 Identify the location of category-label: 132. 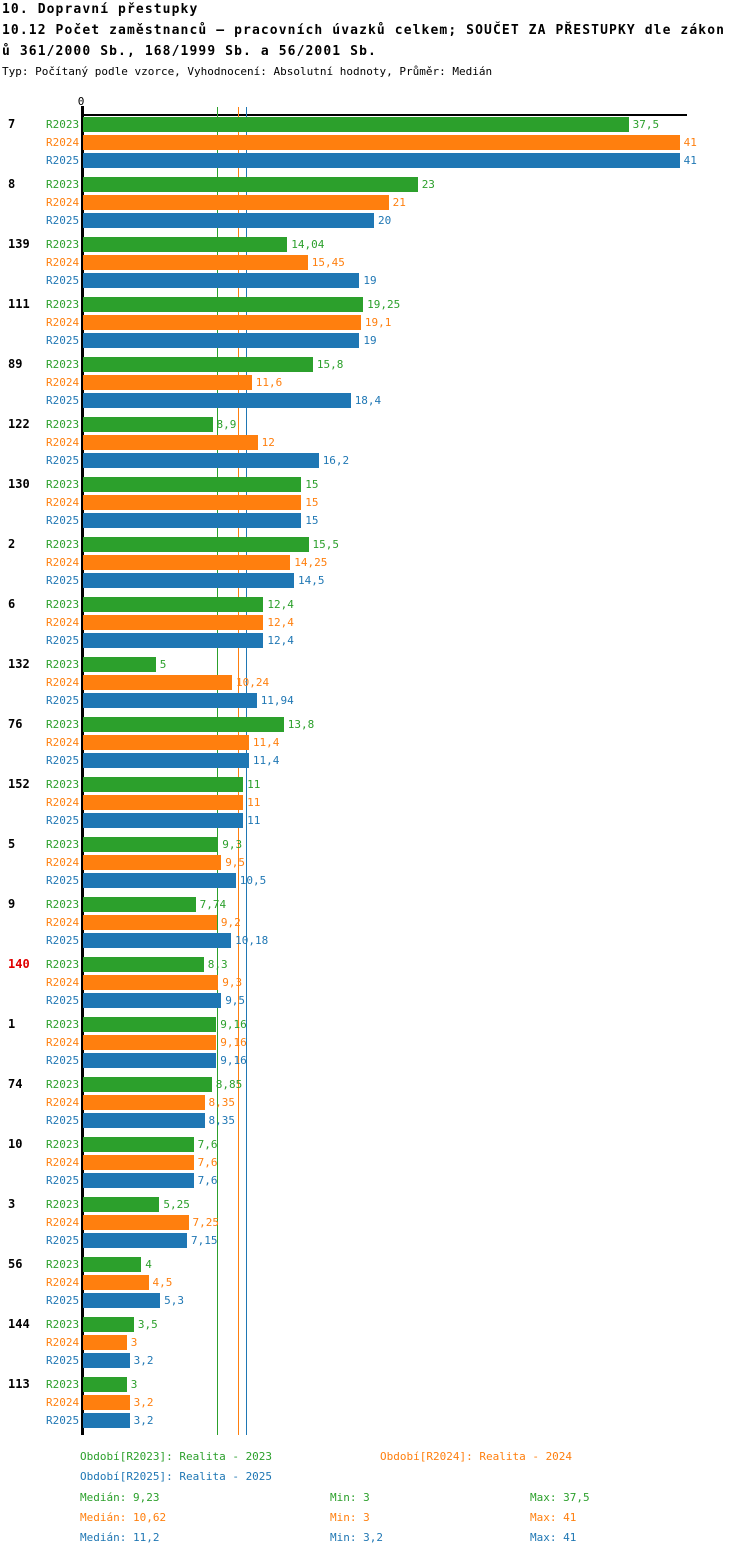
(19, 664).